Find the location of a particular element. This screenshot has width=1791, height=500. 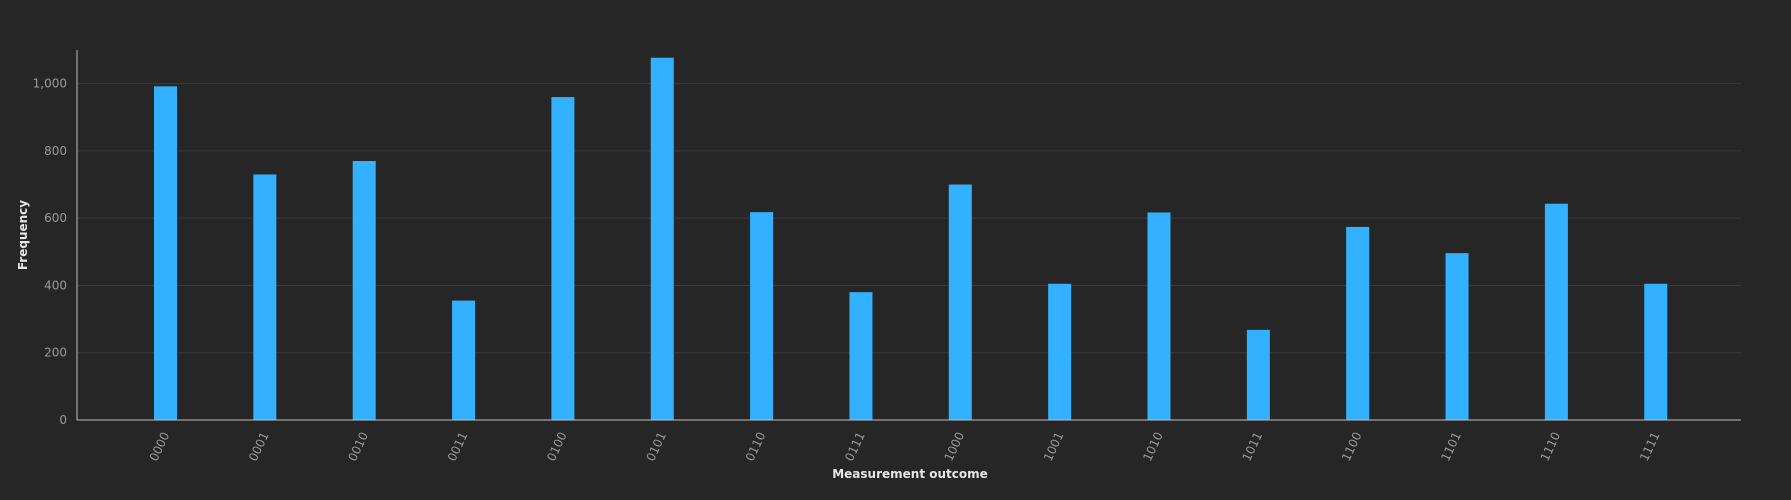

x-tick-label: 1101 is located at coordinates (1451, 447).